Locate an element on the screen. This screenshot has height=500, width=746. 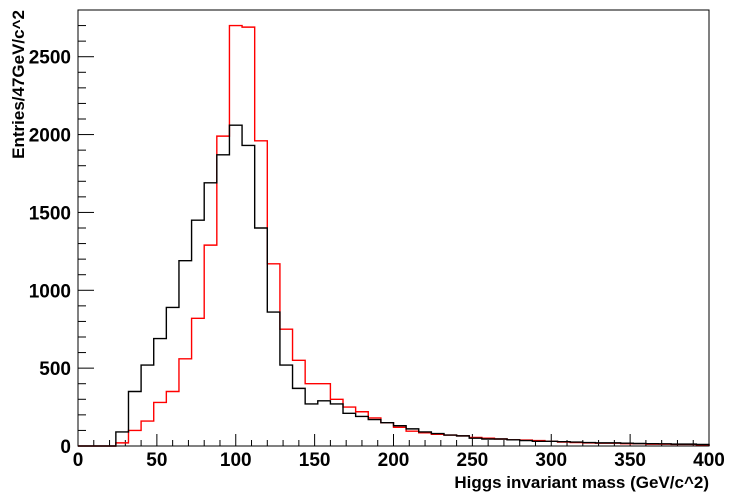
y-tick-label: 2500 is located at coordinates (50, 58).